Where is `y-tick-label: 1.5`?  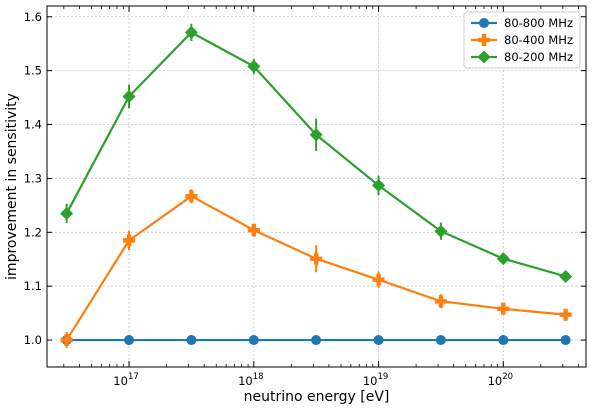
y-tick-label: 1.5 is located at coordinates (33, 71).